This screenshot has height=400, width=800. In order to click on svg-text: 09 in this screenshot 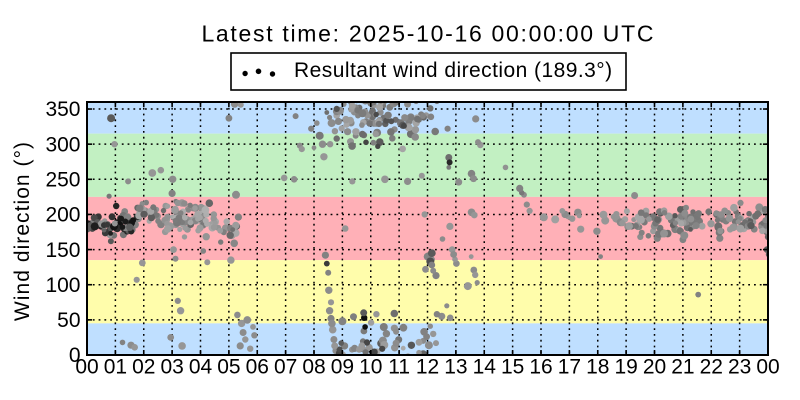, I will do `click(342, 367)`.